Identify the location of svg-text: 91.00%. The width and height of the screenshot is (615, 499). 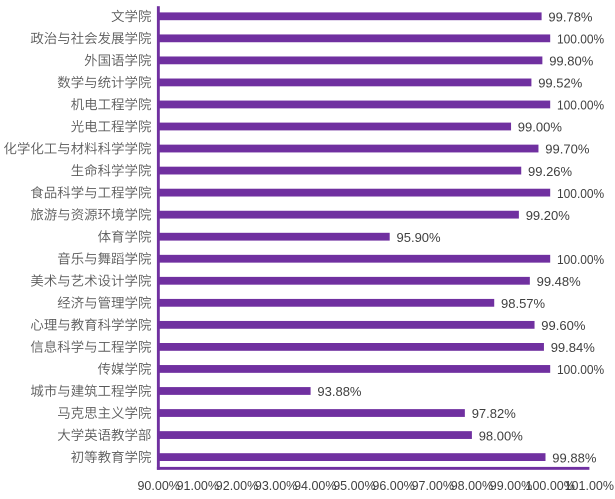
(198, 486).